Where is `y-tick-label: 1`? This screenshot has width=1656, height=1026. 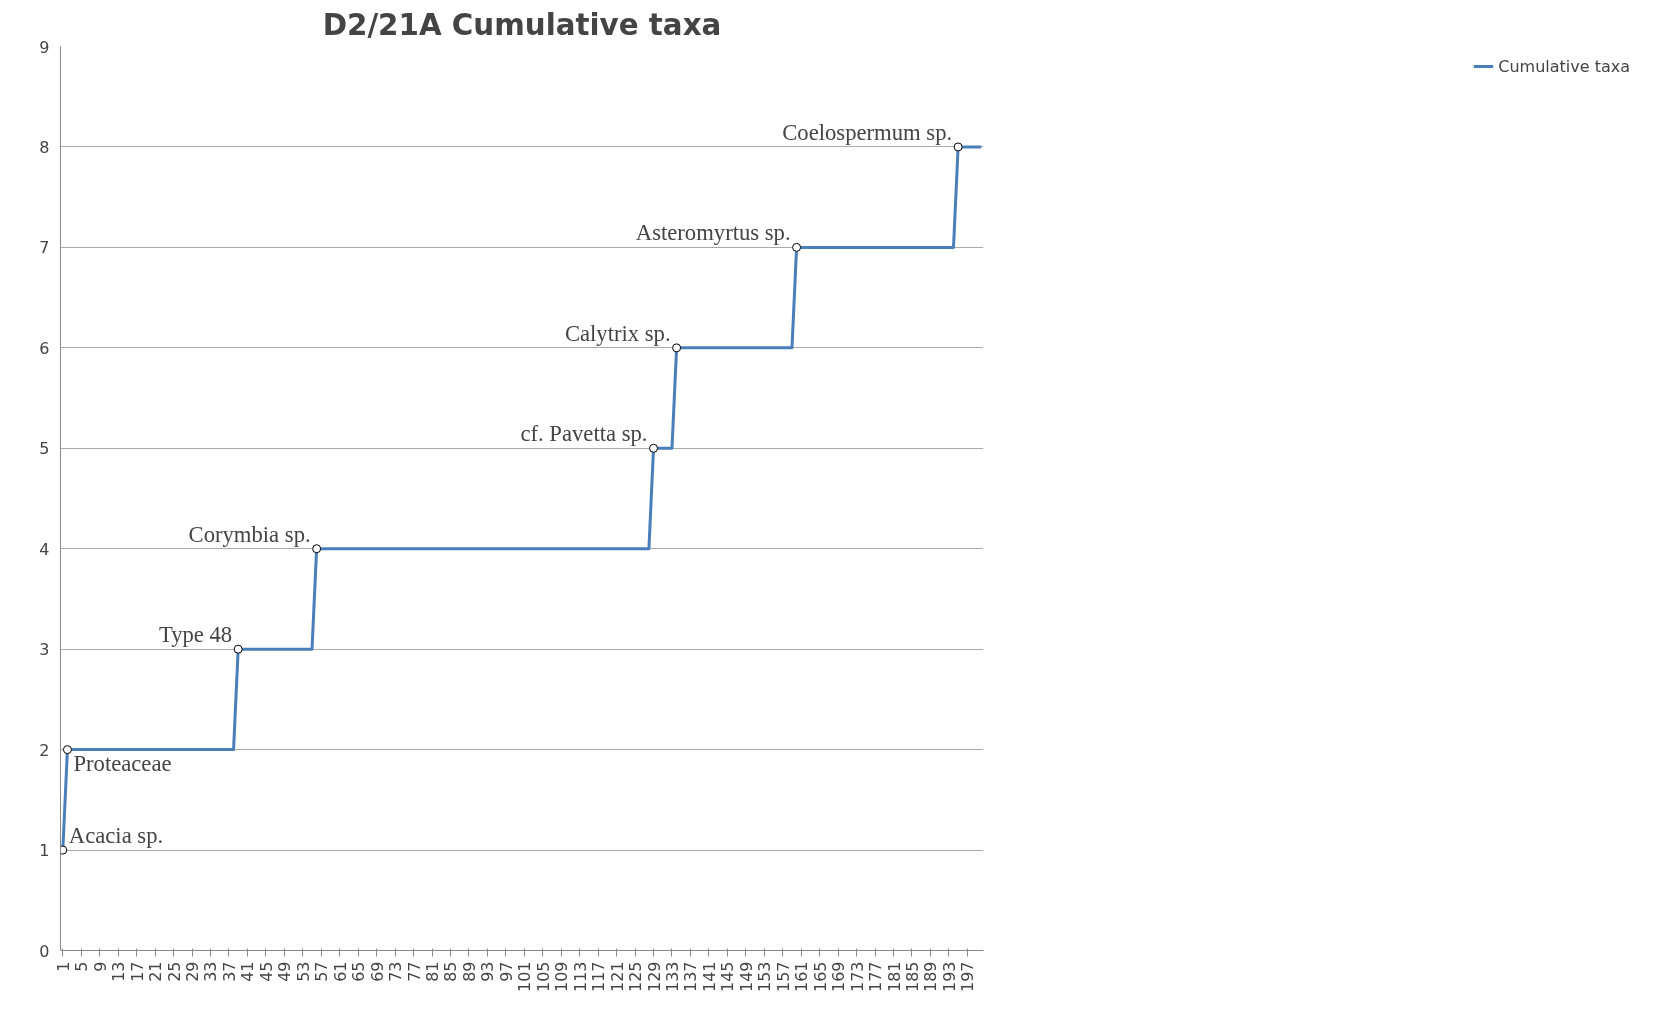
y-tick-label: 1 is located at coordinates (44, 851).